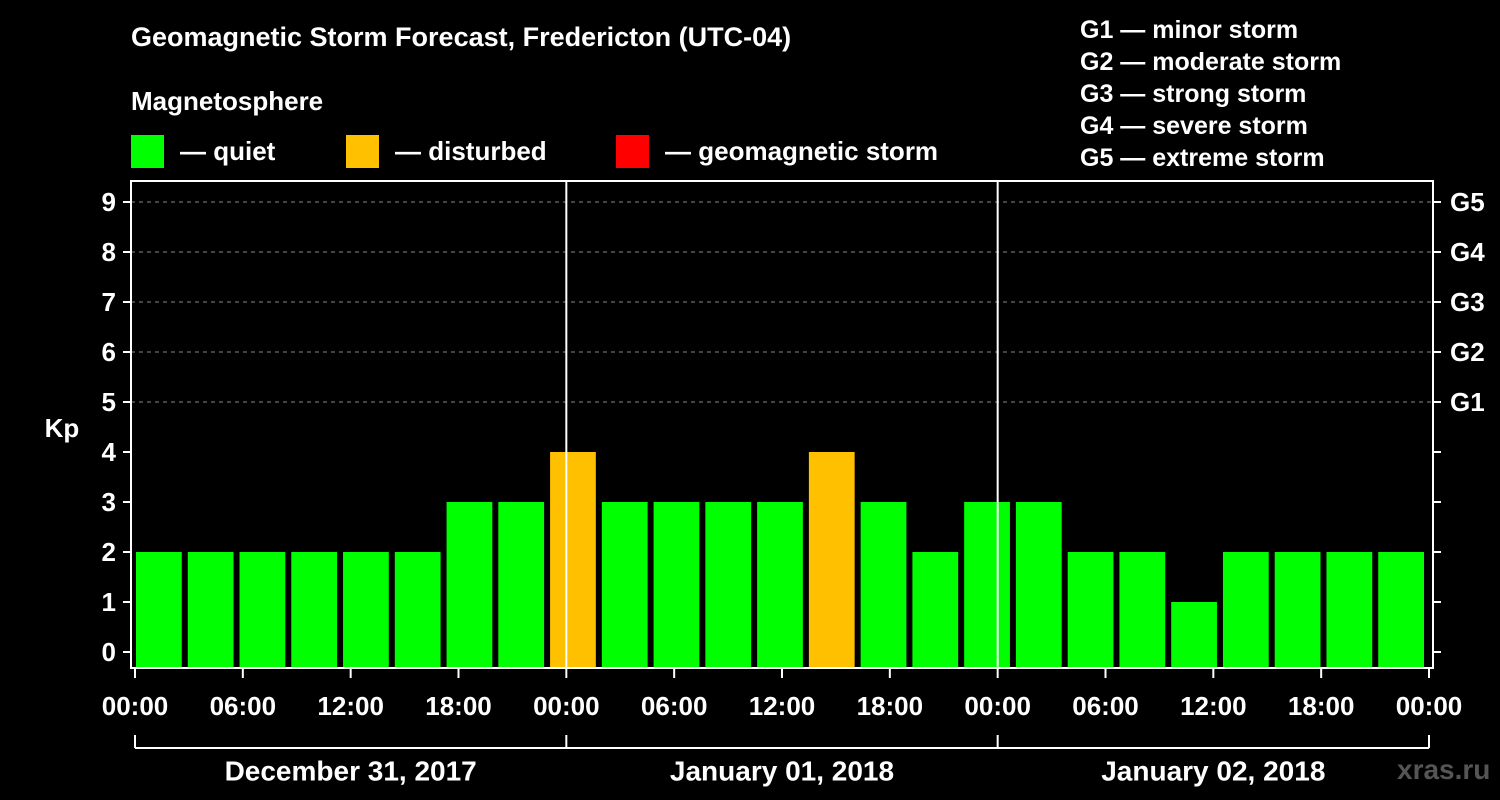 The width and height of the screenshot is (1500, 800). What do you see at coordinates (109, 602) in the screenshot?
I see `y-tick-label-1: 1` at bounding box center [109, 602].